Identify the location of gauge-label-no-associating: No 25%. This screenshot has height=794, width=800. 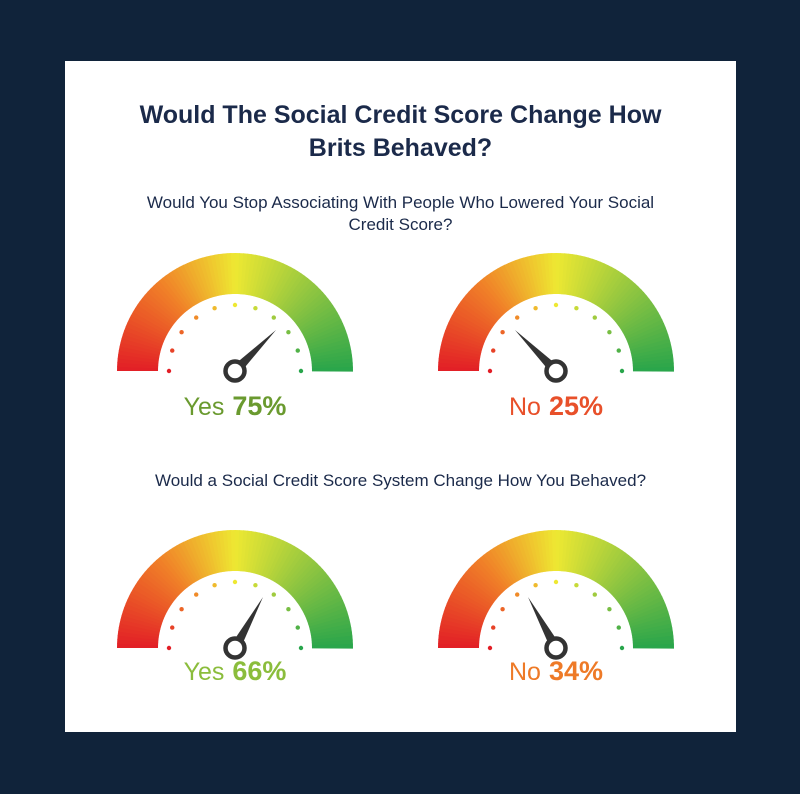
(556, 406).